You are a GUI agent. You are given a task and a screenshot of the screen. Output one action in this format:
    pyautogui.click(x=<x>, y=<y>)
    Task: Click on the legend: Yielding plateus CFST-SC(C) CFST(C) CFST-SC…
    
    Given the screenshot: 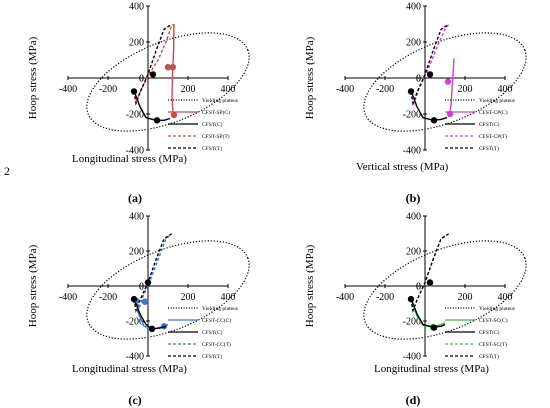 What is the action you would take?
    pyautogui.click(x=480, y=333)
    